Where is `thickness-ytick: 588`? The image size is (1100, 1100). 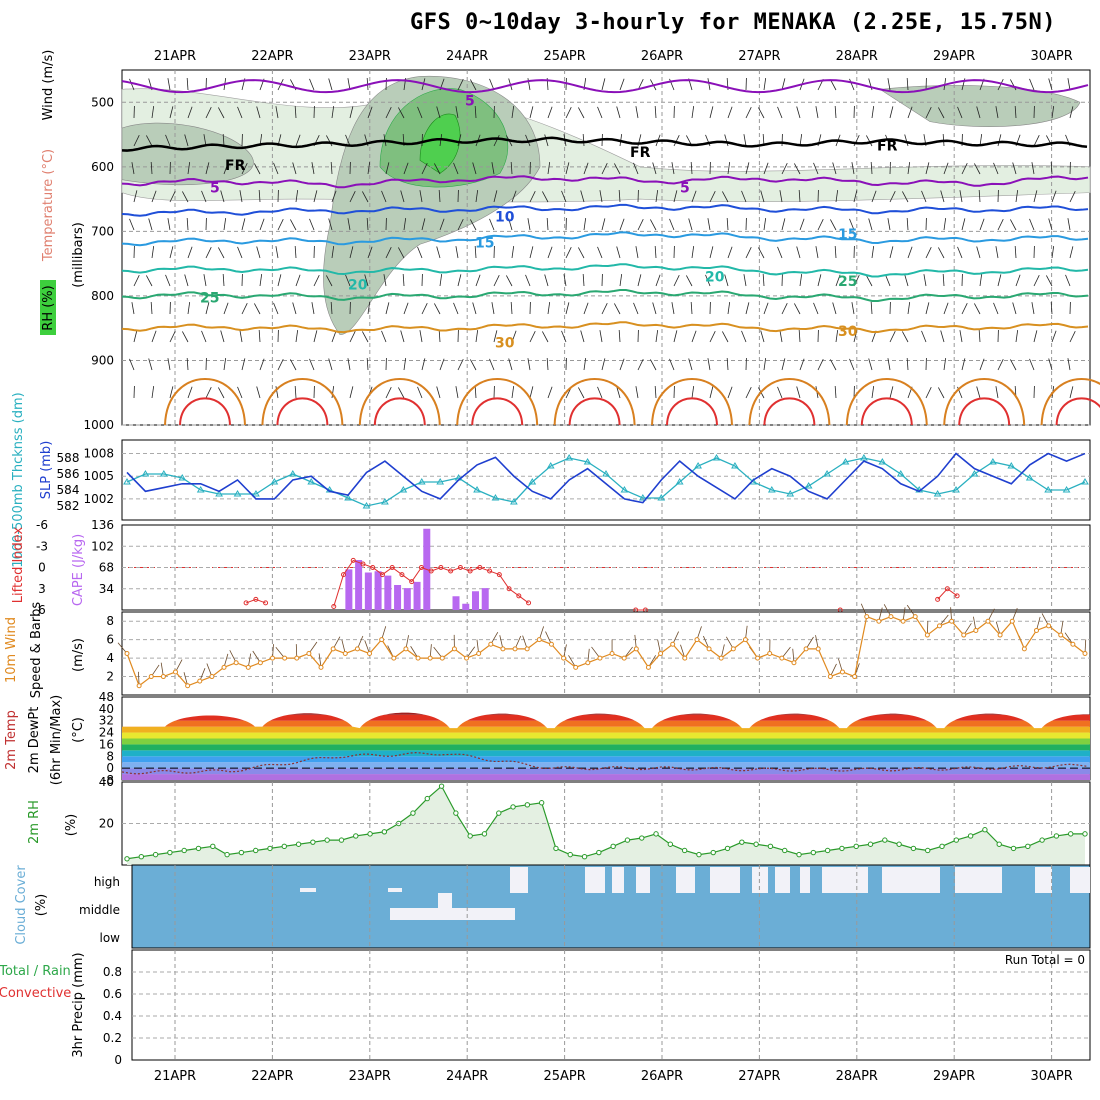
thickness-ytick: 588 is located at coordinates (68, 458).